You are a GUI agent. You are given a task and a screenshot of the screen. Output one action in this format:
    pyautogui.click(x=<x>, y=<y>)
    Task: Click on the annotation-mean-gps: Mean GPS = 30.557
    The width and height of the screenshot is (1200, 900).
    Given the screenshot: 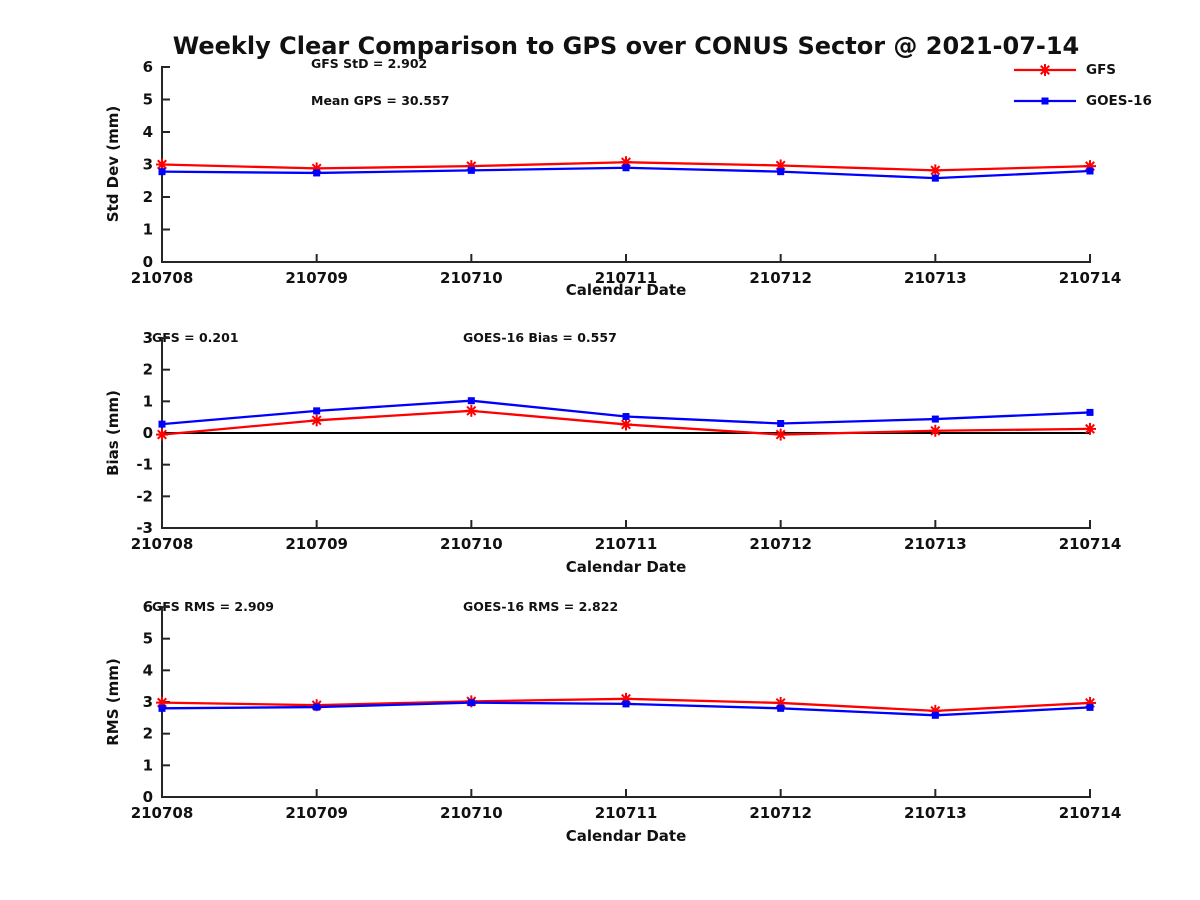 What is the action you would take?
    pyautogui.click(x=380, y=100)
    